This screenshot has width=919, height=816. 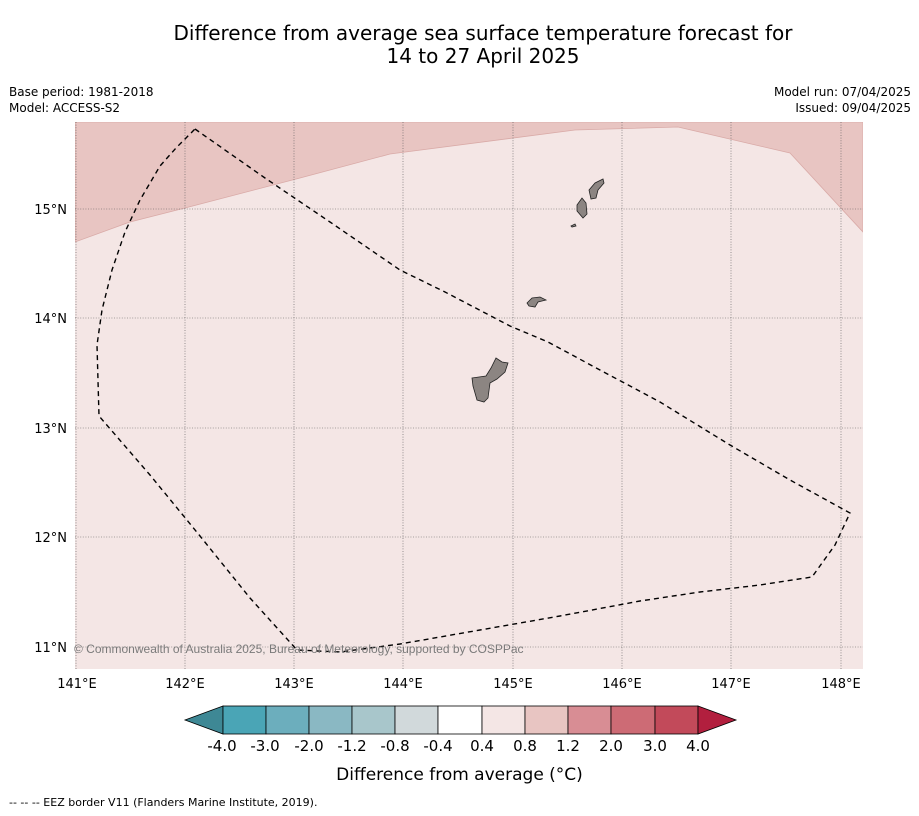 What do you see at coordinates (853, 108) in the screenshot?
I see `issued-text: Issued: 09/04/2025` at bounding box center [853, 108].